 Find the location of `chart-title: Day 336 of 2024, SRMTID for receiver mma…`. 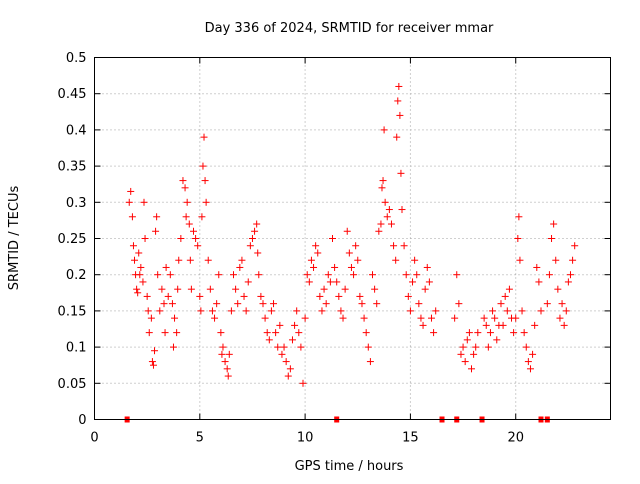

chart-title: Day 336 of 2024, SRMTID for receiver mma… is located at coordinates (349, 28).